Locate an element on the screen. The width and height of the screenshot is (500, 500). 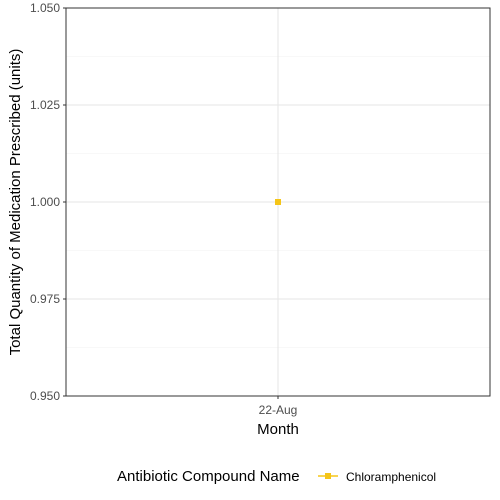
y-tick-label: 1.050 is located at coordinates (45, 8).